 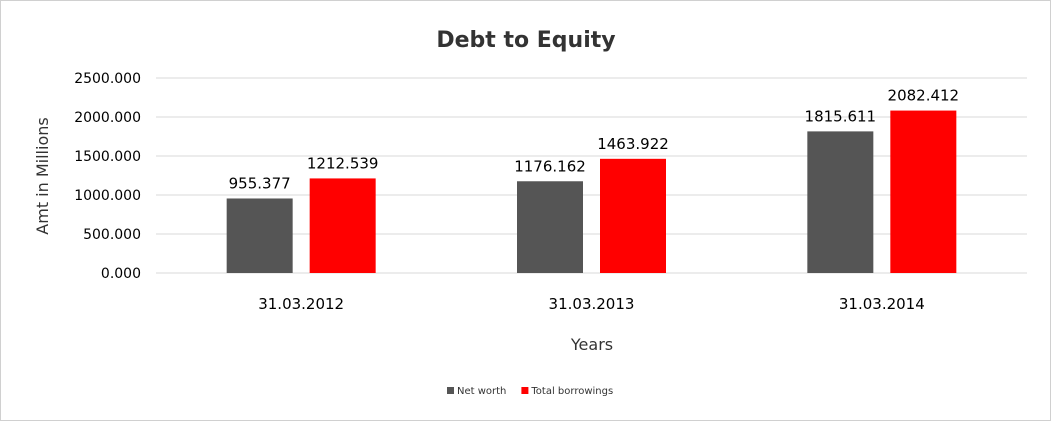 What do you see at coordinates (107, 118) in the screenshot?
I see `y-tick-label: 2000.000` at bounding box center [107, 118].